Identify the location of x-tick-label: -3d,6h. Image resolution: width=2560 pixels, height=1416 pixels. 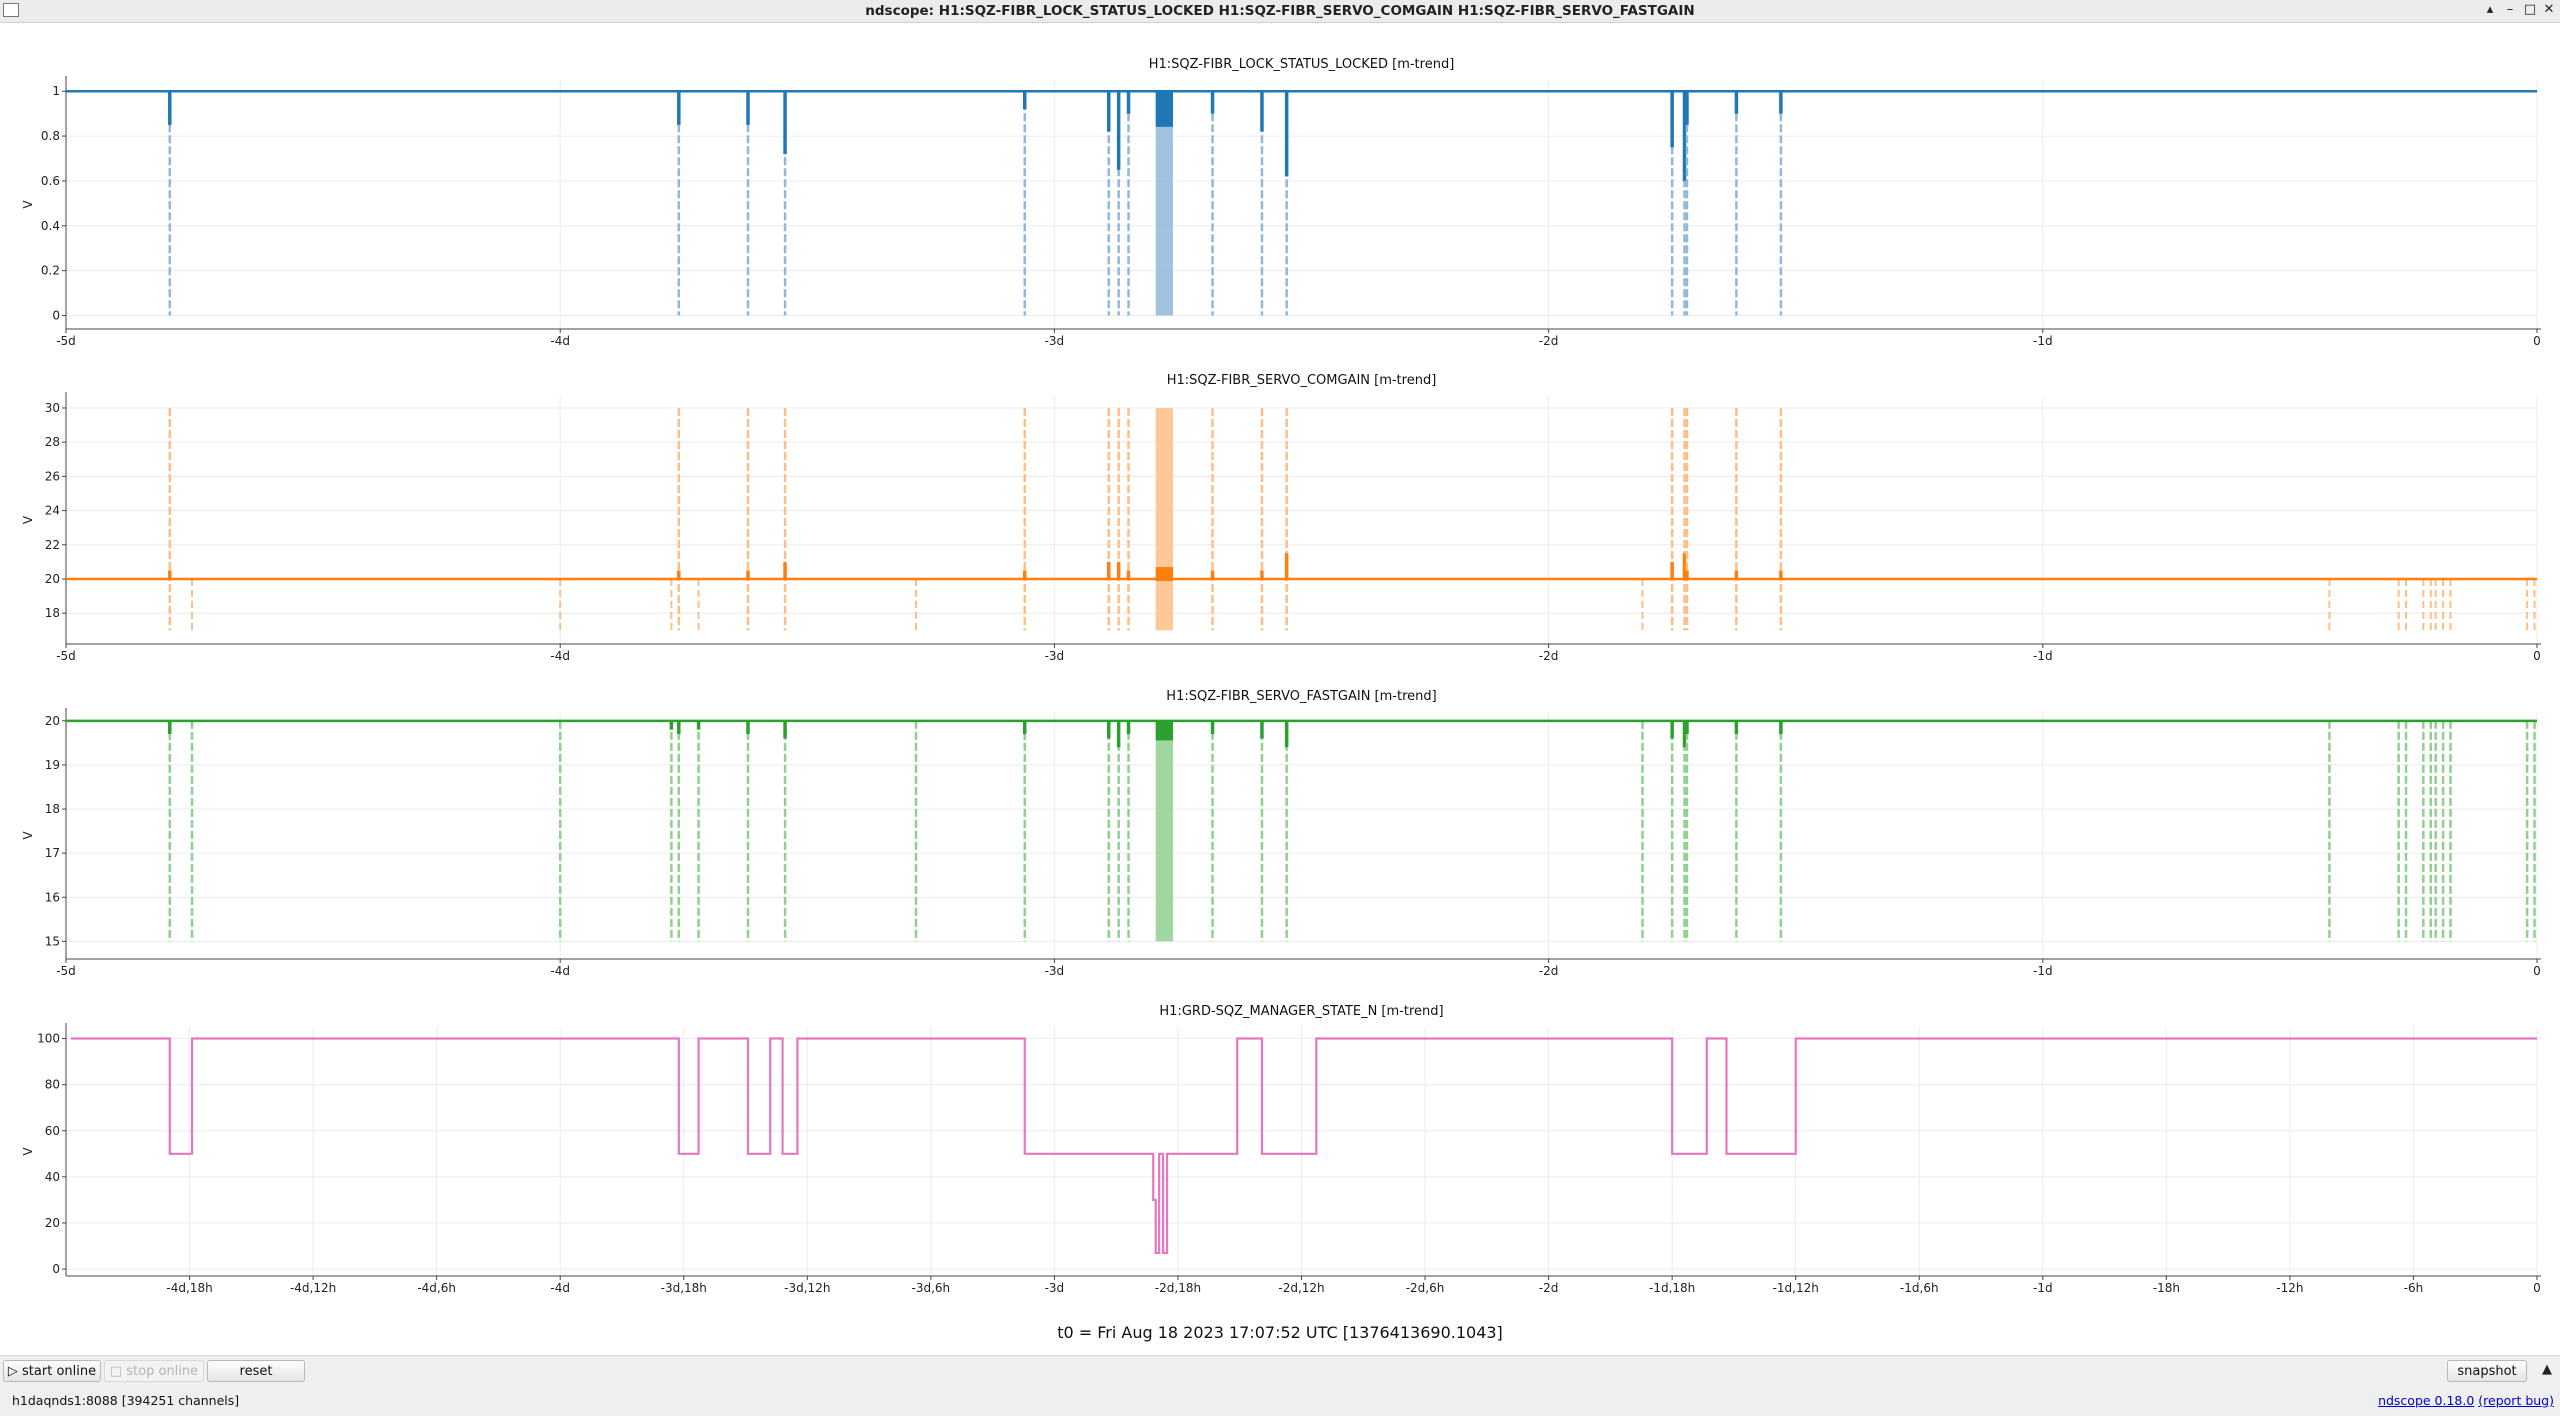
(931, 1288).